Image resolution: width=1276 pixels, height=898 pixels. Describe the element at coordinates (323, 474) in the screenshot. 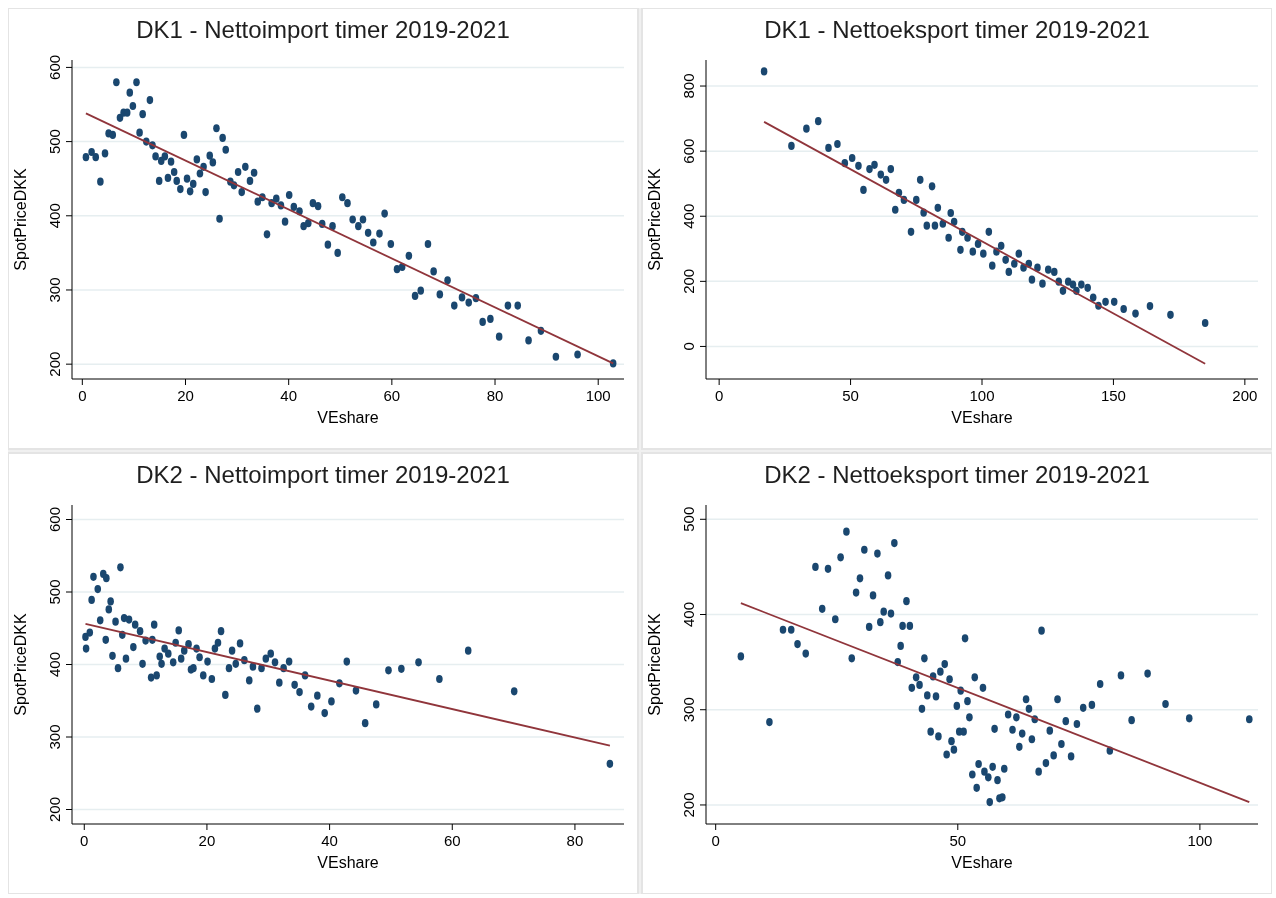

I see `chart-title: DK2 - Nettoimport timer 2019-2021` at that location.